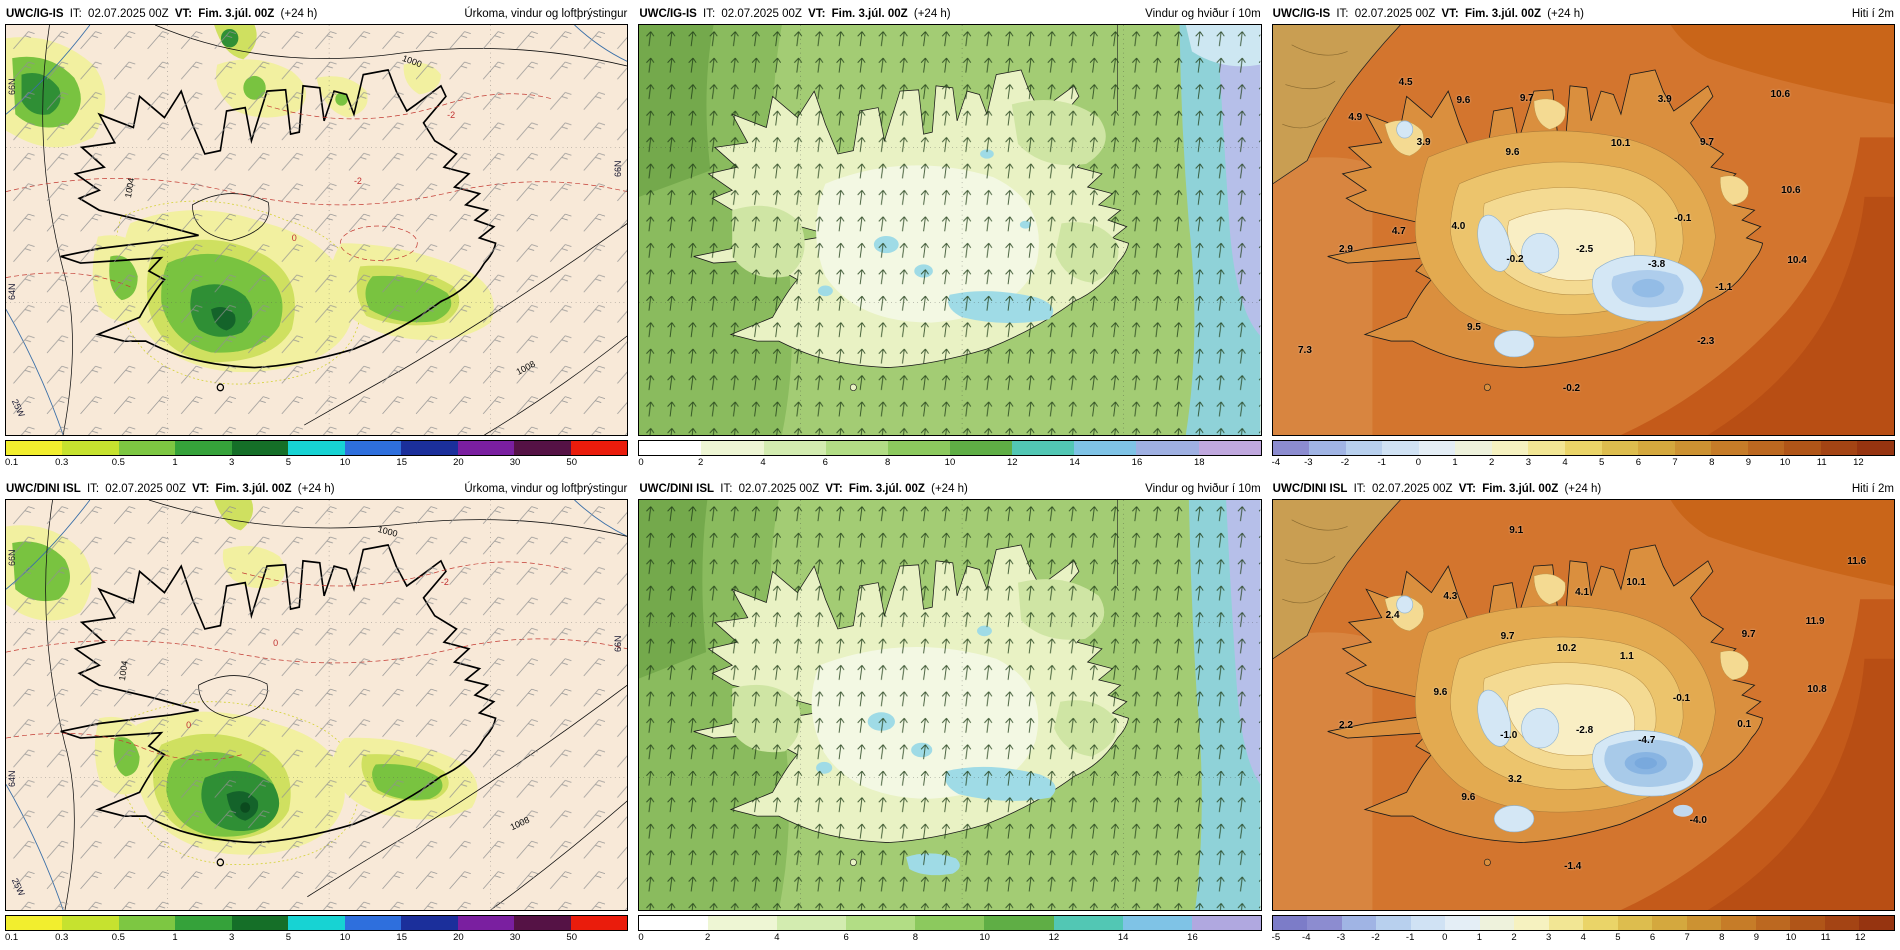  I want to click on init-label: IT:, so click(1342, 14).